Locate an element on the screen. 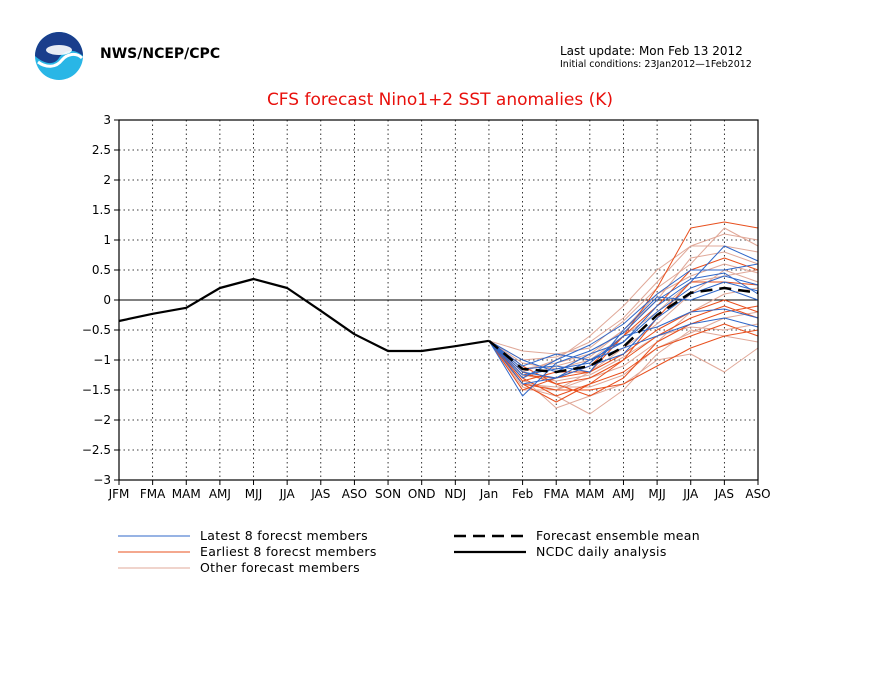 The height and width of the screenshot is (680, 880). y-tick-label: 0 is located at coordinates (107, 300).